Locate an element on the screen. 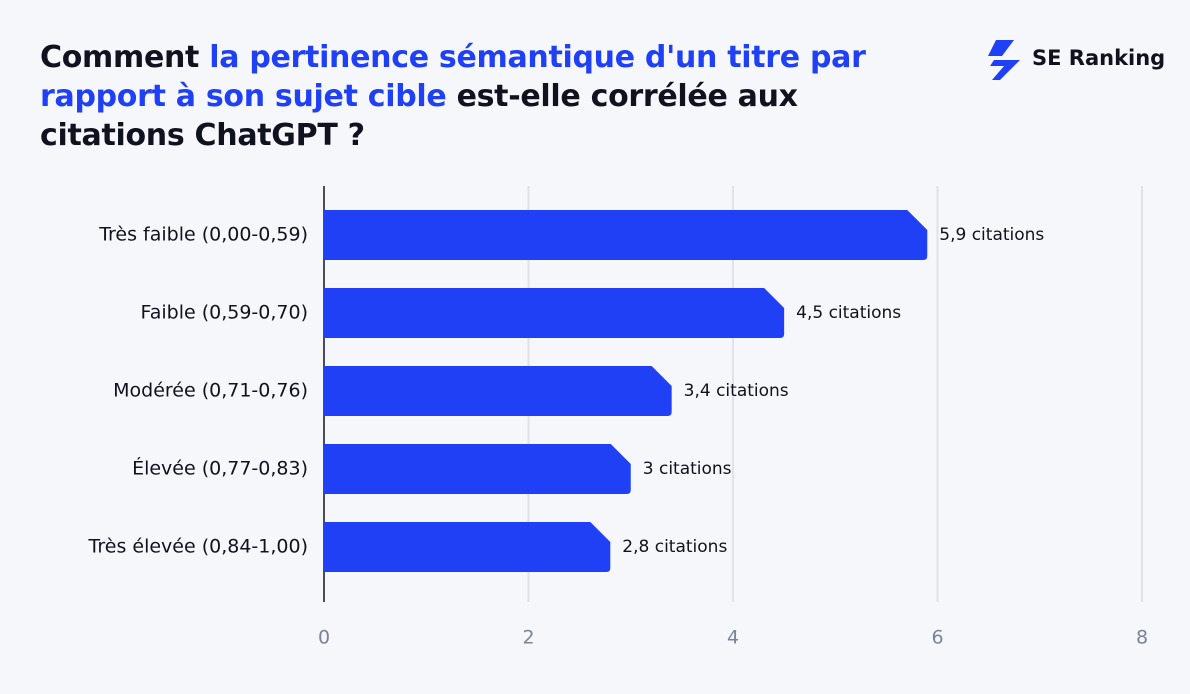 This screenshot has width=1190, height=694. x-tick-label: 0 is located at coordinates (324, 638).